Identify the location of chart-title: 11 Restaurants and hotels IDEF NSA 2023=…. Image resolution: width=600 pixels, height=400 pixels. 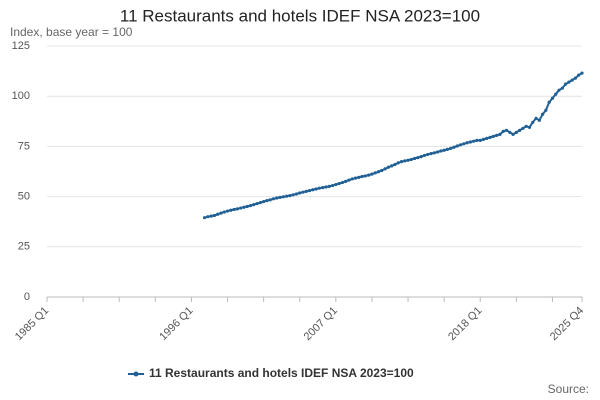
(300, 15).